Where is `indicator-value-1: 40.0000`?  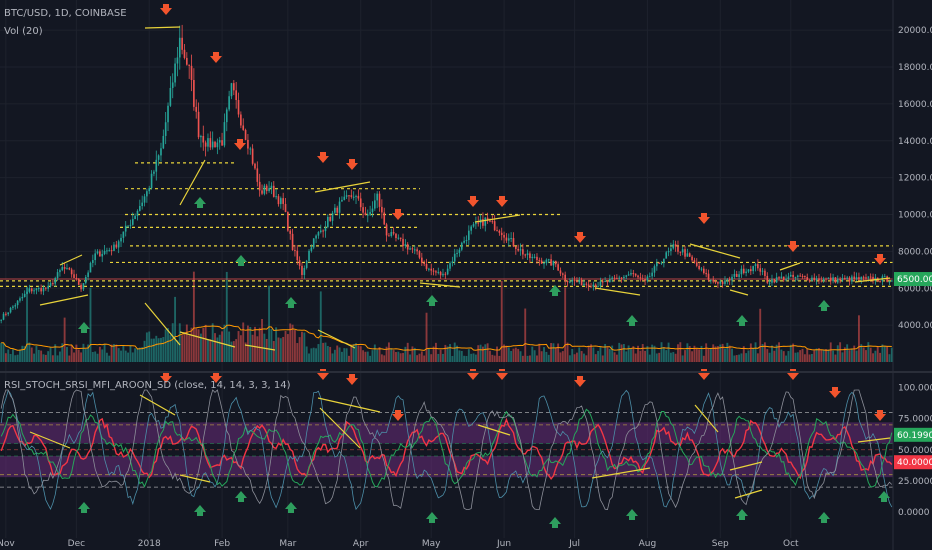
indicator-value-1: 40.0000 is located at coordinates (914, 463).